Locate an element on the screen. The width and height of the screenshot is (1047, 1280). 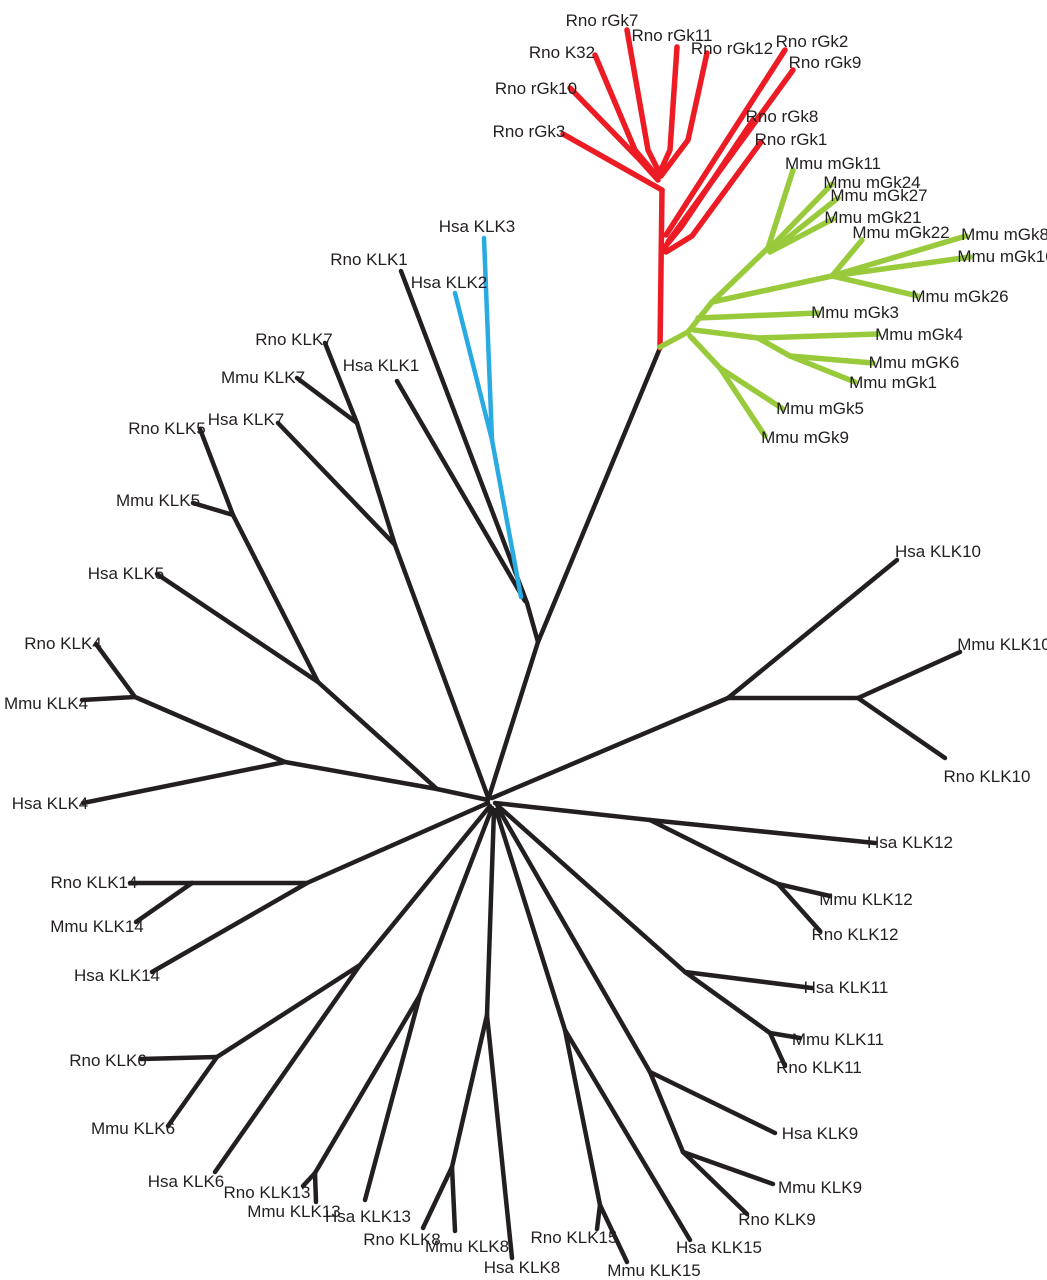
taxon-label: Rno rGk9 is located at coordinates (825, 62).